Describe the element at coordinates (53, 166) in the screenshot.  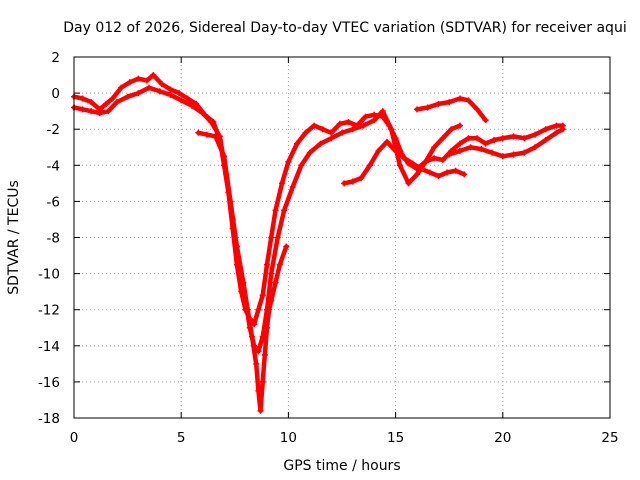
I see `y-tick-label: -4` at that location.